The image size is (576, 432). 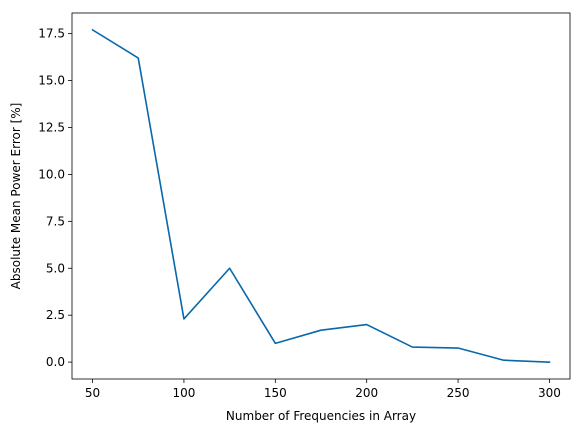 I want to click on y-tick-label: 15.0, so click(x=51, y=81).